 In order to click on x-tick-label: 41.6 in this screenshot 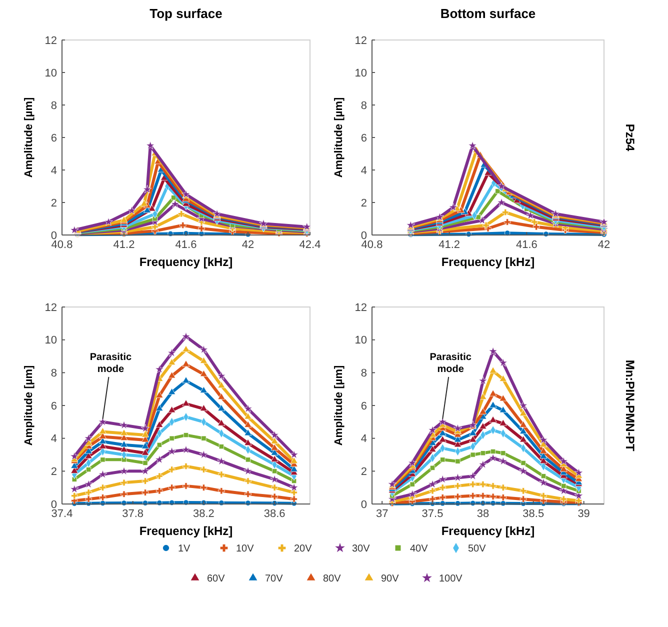, I will do `click(186, 245)`.